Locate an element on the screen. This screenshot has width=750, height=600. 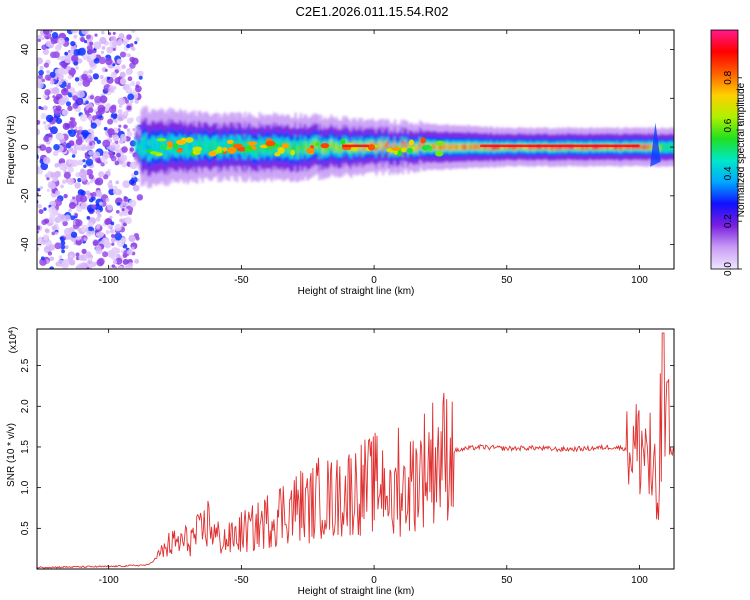
spectrogram-y-label: Frequency (Hz) is located at coordinates (11, 150).